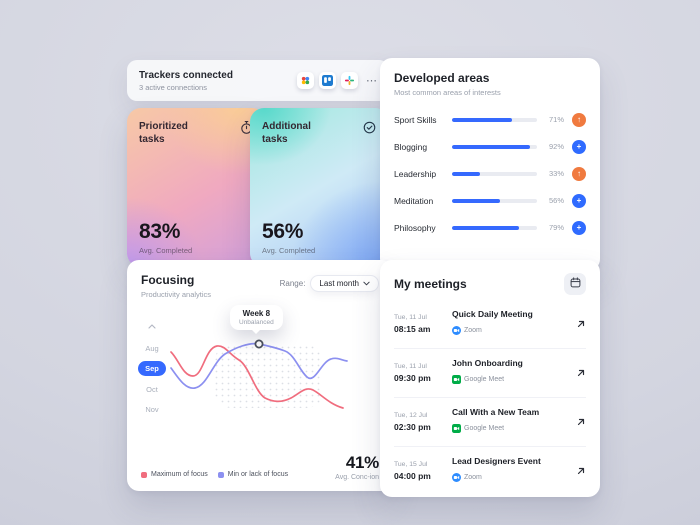 Image resolution: width=700 pixels, height=525 pixels. I want to click on trello-icon, so click(327, 80).